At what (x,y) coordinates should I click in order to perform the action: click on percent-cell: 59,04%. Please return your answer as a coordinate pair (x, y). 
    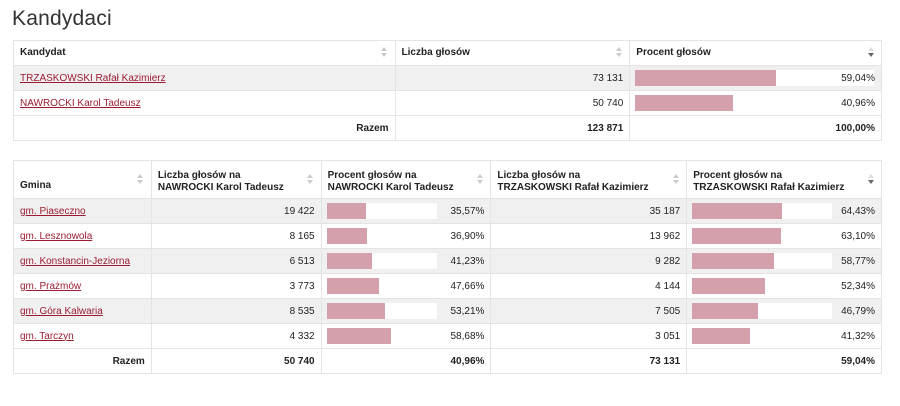
    Looking at the image, I should click on (755, 78).